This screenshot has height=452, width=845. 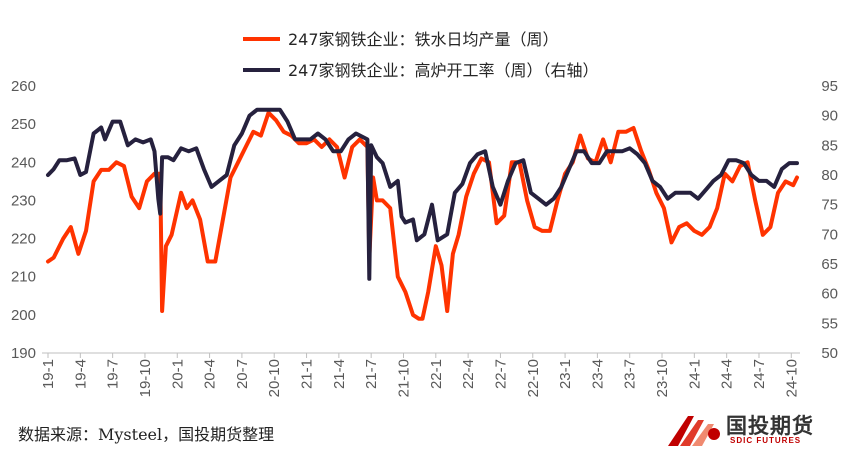 I want to click on right-tick-label: 85, so click(x=829, y=145).